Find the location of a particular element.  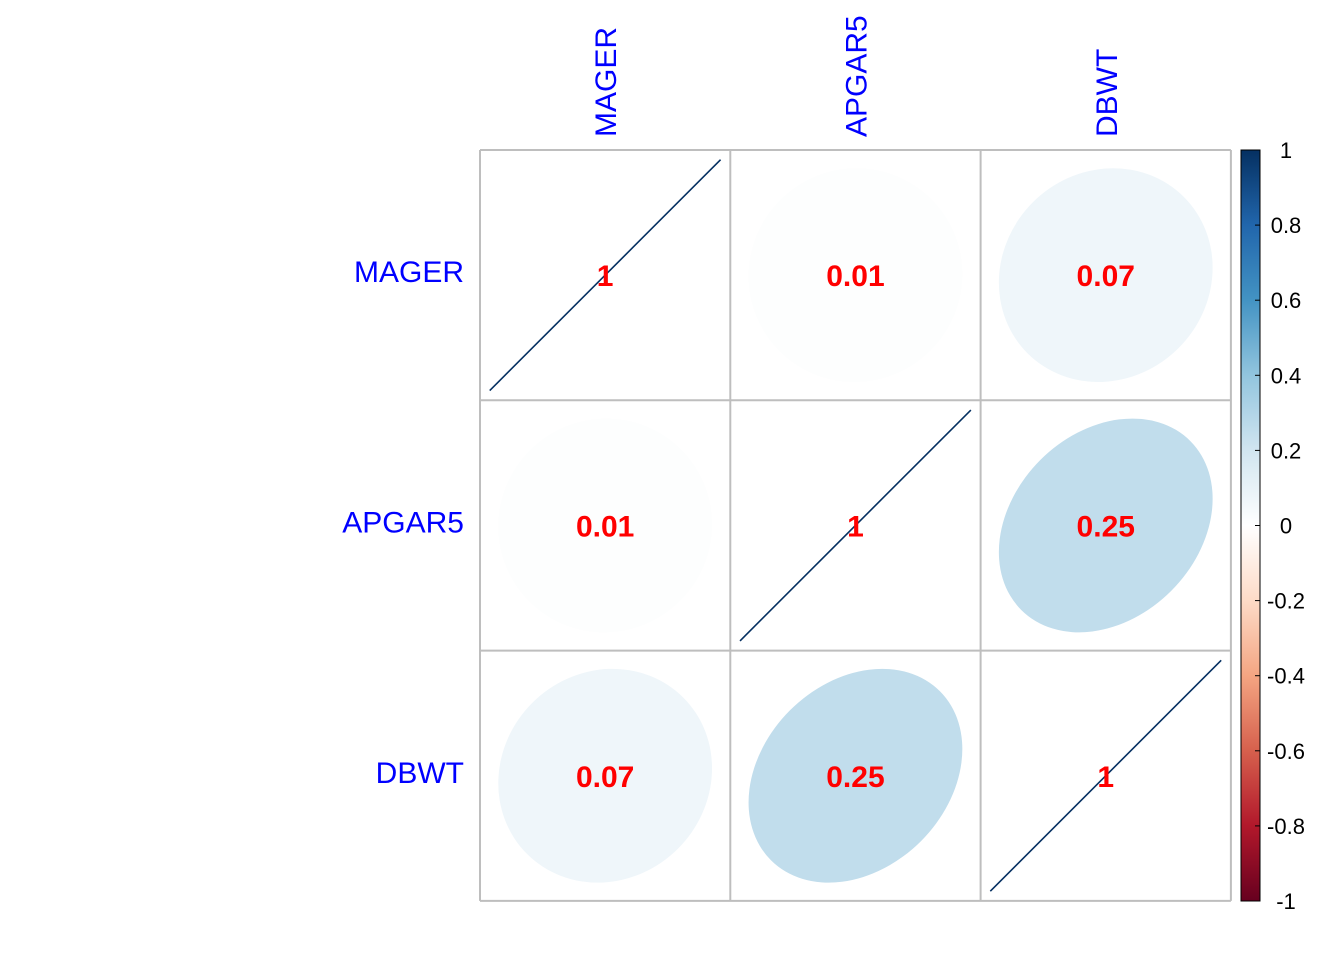

row-labels: MAGER APGAR5 DBWT is located at coordinates (403, 523).